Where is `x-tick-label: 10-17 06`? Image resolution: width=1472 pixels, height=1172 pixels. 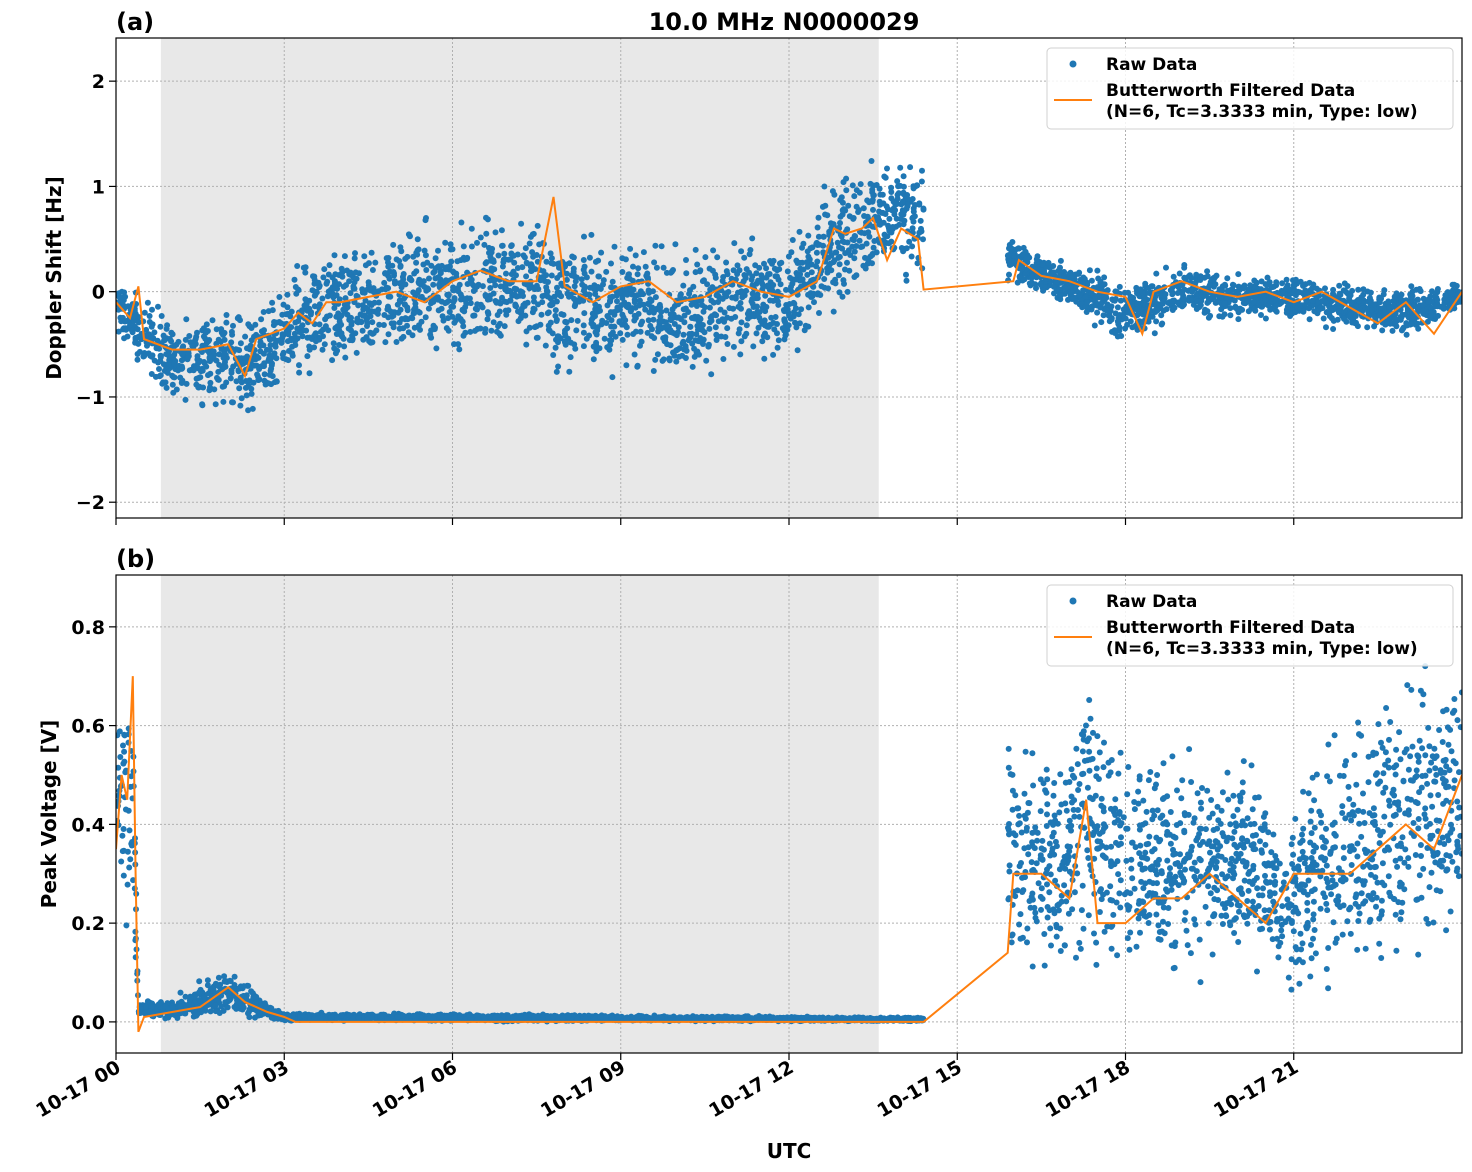
x-tick-label: 10-17 06 is located at coordinates (415, 1089).